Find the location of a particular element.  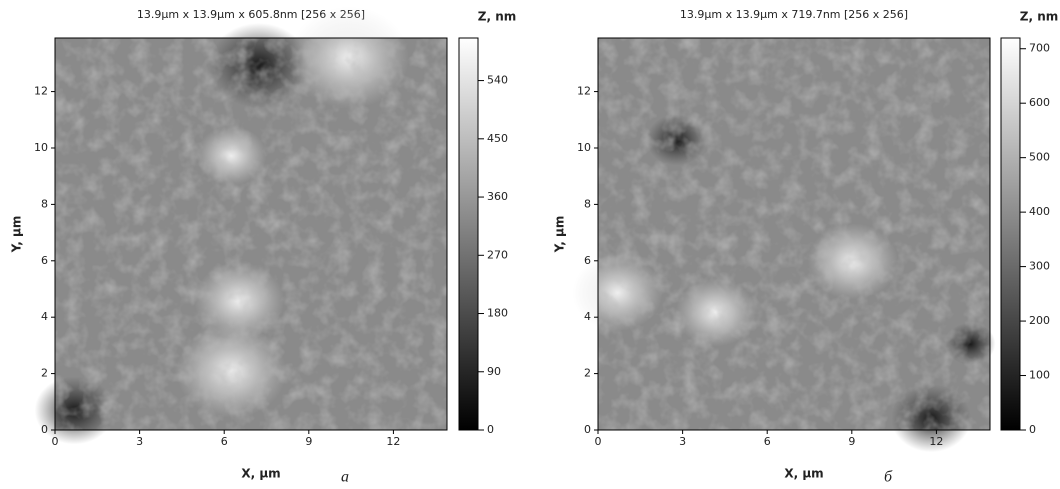

colorbar-tick-label: 500 is located at coordinates (1039, 157).